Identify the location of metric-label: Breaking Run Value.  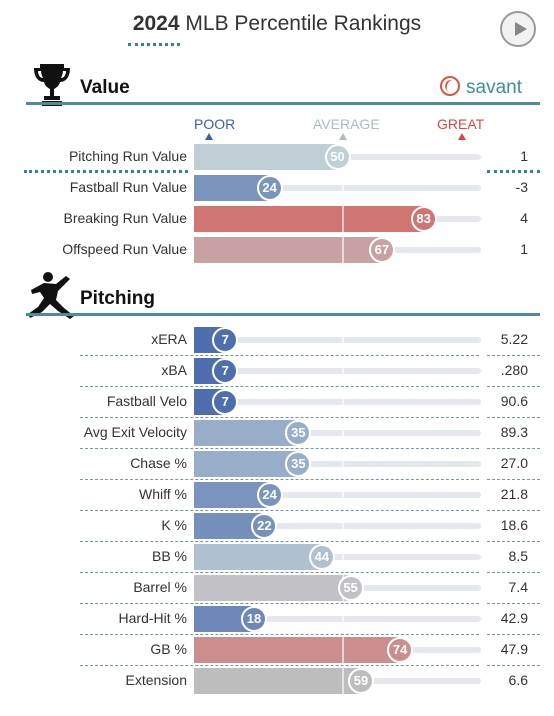
(125, 218).